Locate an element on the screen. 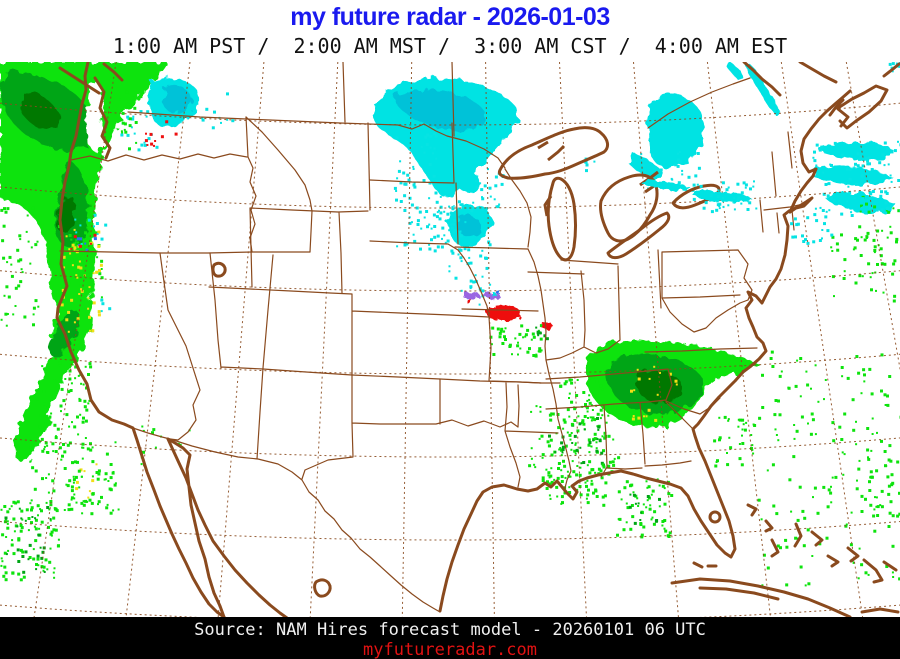 This screenshot has width=900, height=659. cuba-coast is located at coordinates (785, 597).